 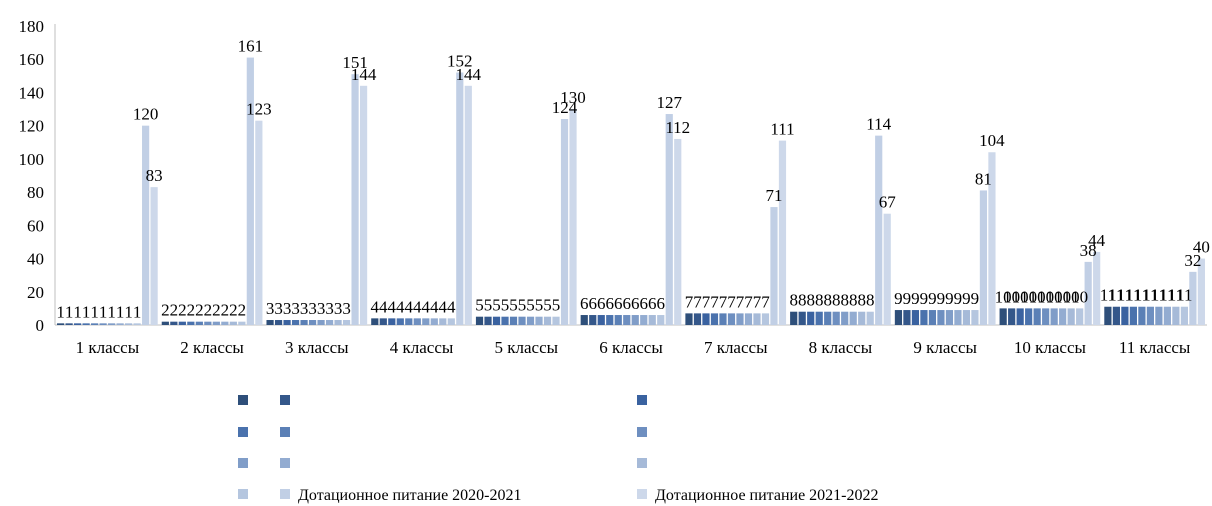 What do you see at coordinates (992, 140) in the screenshot?
I see `data-label: 104` at bounding box center [992, 140].